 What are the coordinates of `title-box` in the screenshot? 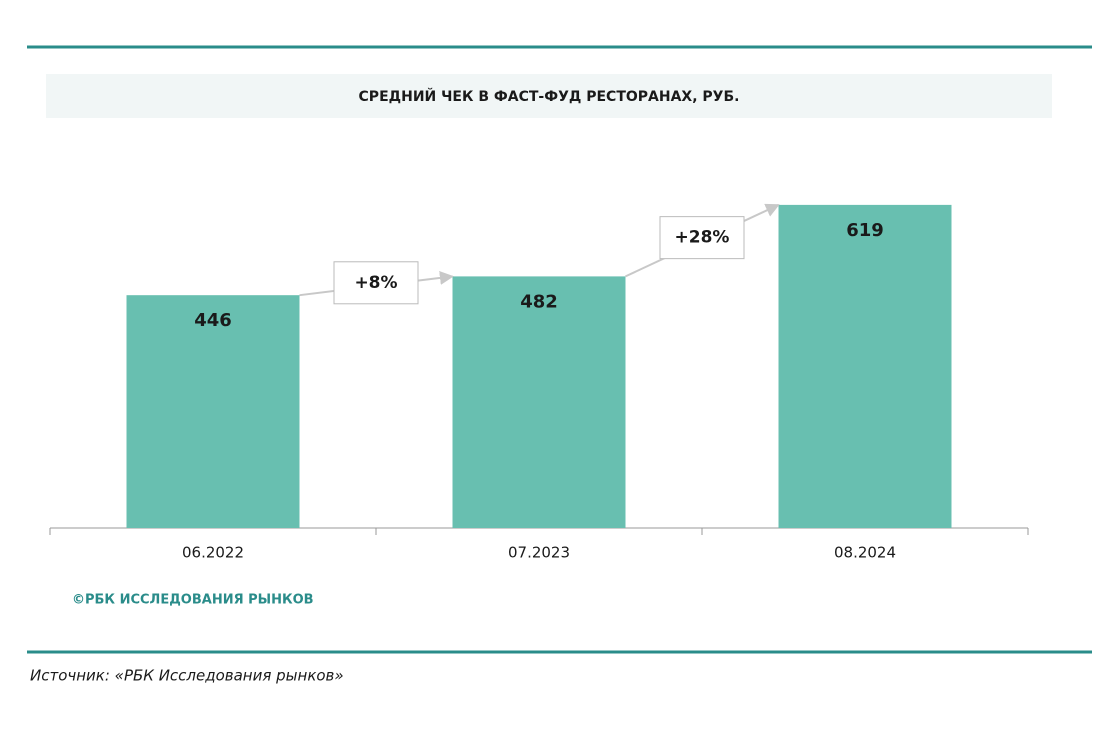 It's located at (549, 96).